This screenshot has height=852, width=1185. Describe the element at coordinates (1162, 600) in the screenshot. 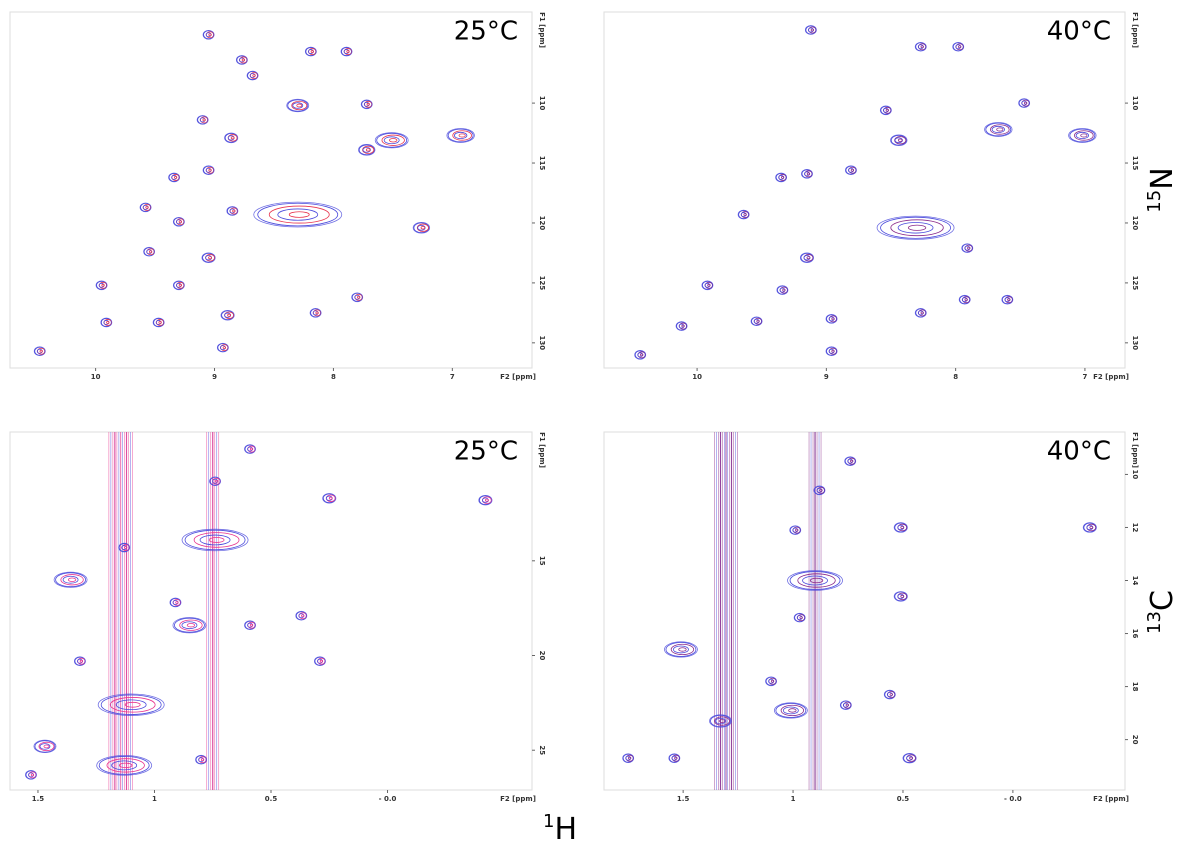

I see `symbol: C` at that location.